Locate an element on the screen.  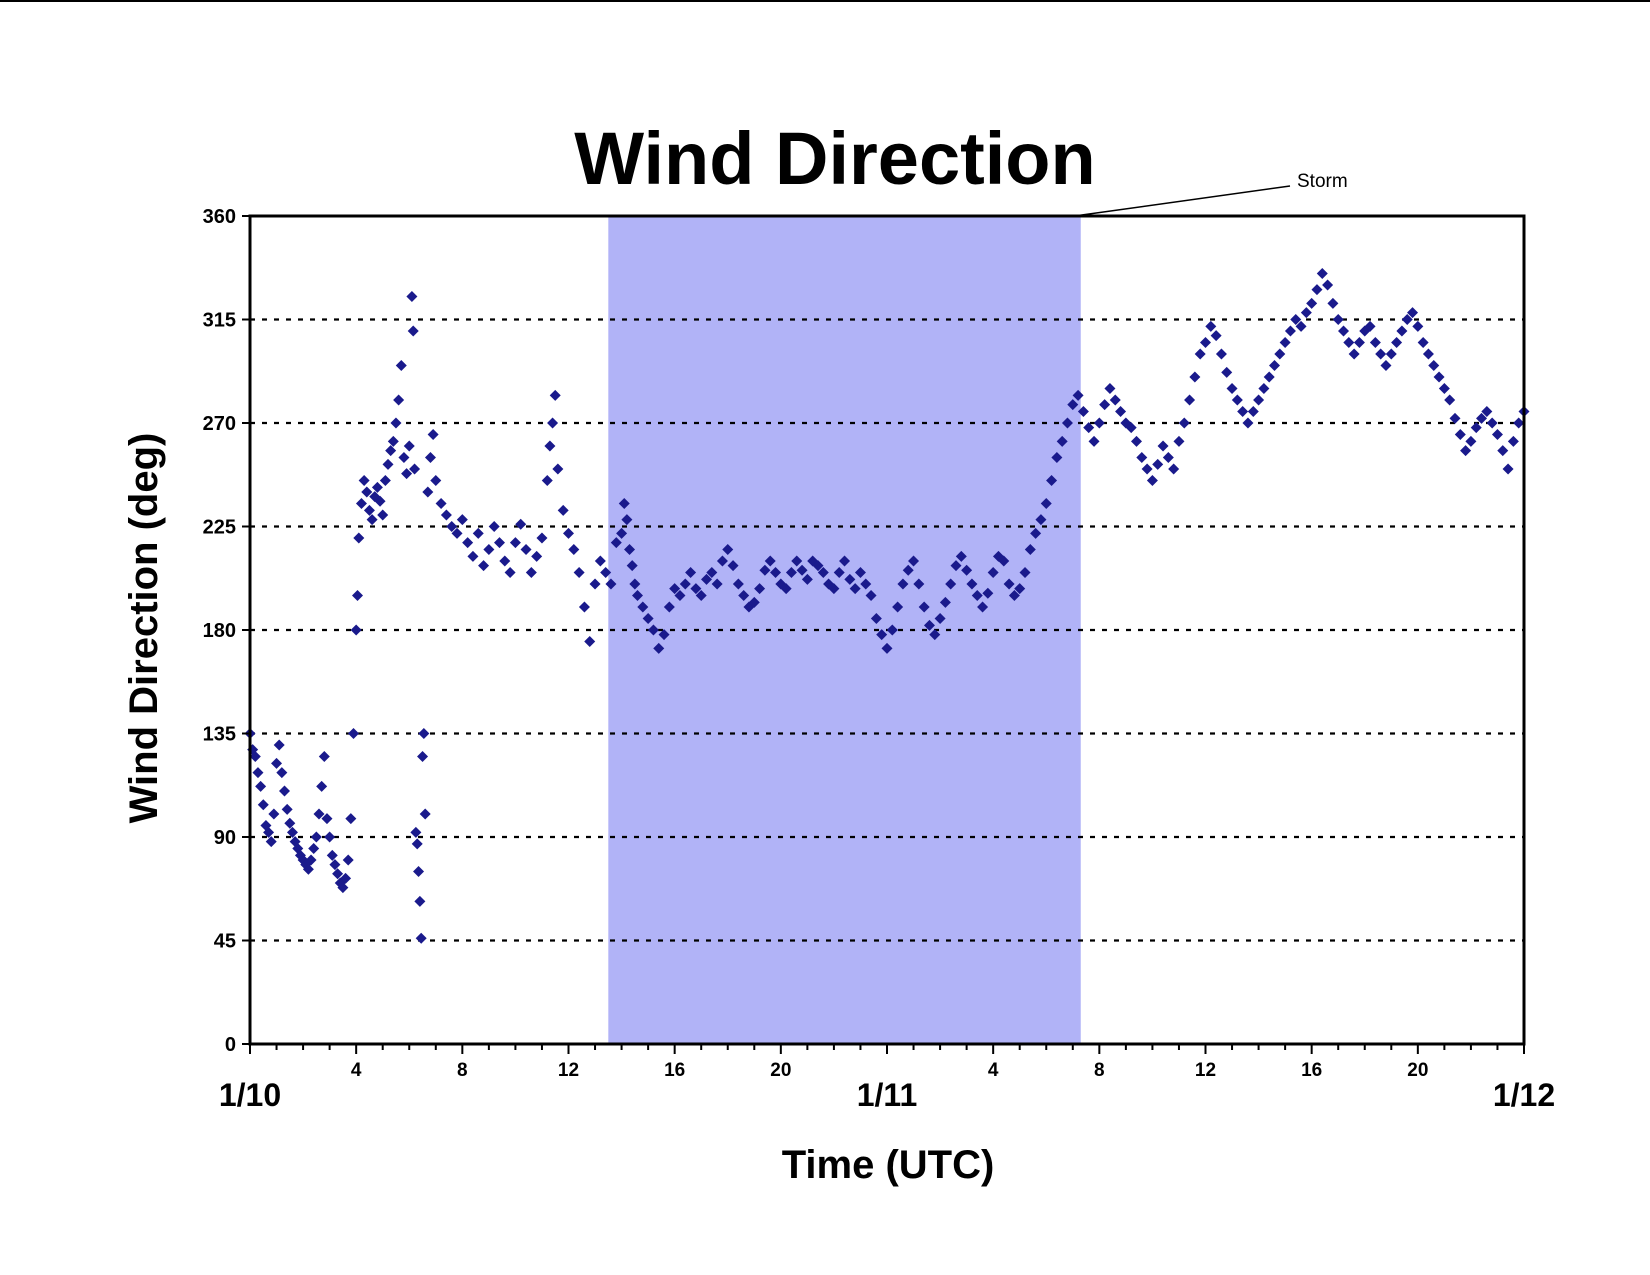
x-tick-label: 4 is located at coordinates (356, 1070).